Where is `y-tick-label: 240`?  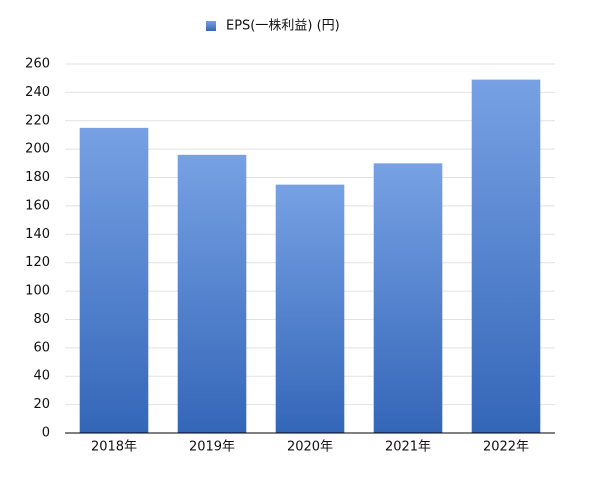
y-tick-label: 240 is located at coordinates (37, 92).